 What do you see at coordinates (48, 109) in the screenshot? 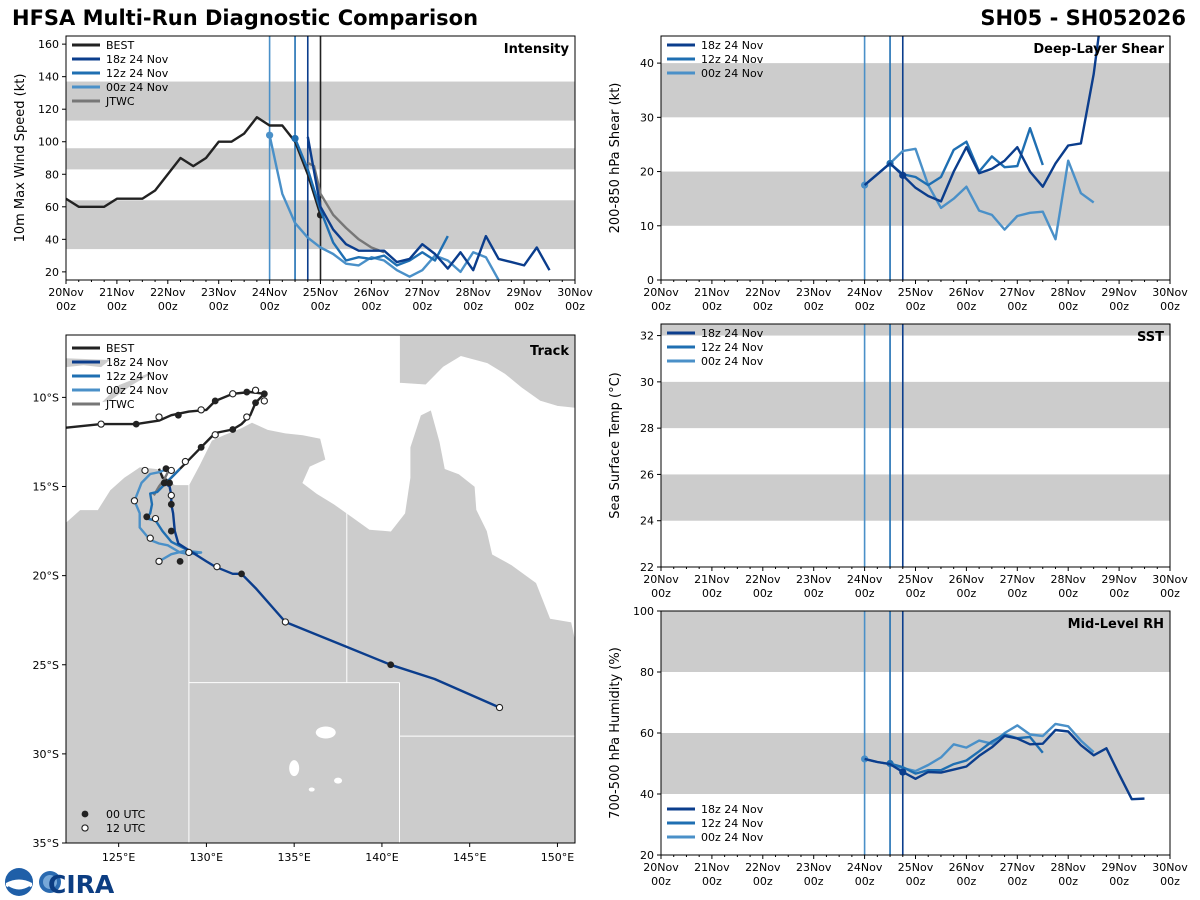
I see `y-tick-label: 120` at bounding box center [48, 109].